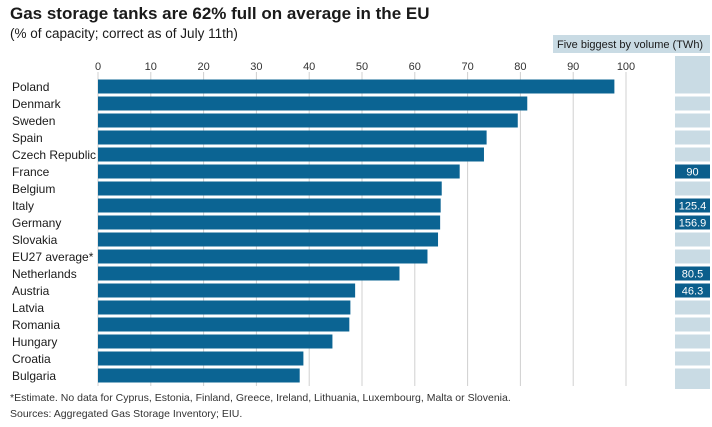 Image resolution: width=712 pixels, height=427 pixels. Describe the element at coordinates (256, 67) in the screenshot. I see `tick-label: 30` at that location.